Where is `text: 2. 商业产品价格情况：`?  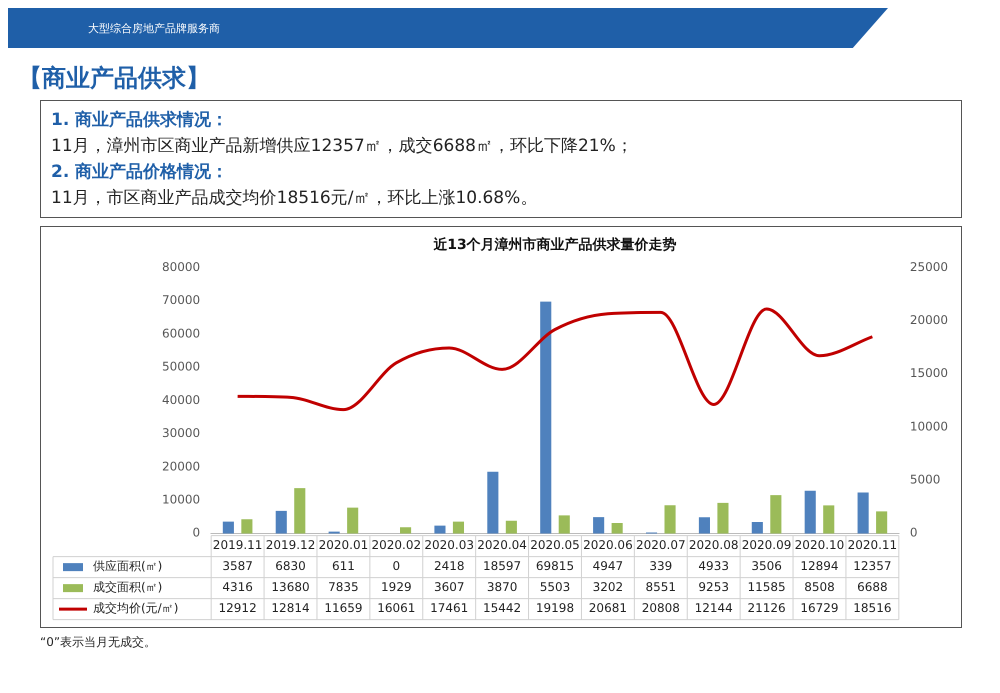 text: 2. 商业产品价格情况： is located at coordinates (140, 172).